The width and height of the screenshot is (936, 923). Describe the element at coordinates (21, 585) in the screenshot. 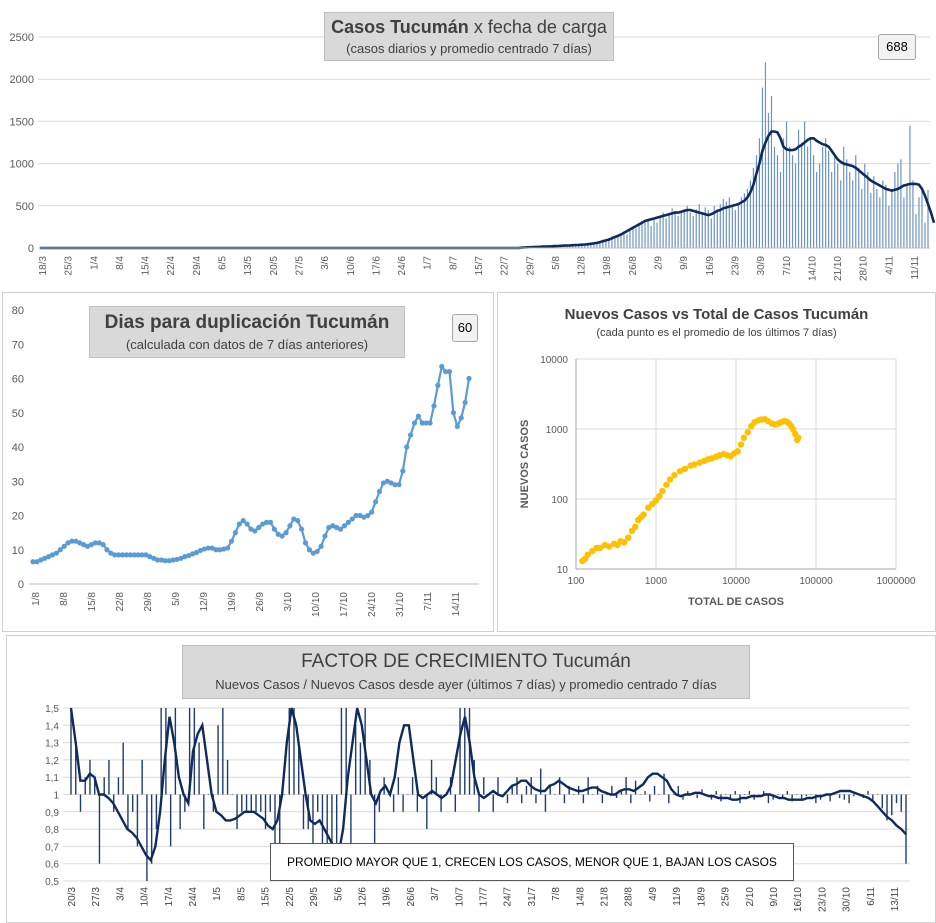

I see `duplicacion-y-tick-label: 0` at that location.